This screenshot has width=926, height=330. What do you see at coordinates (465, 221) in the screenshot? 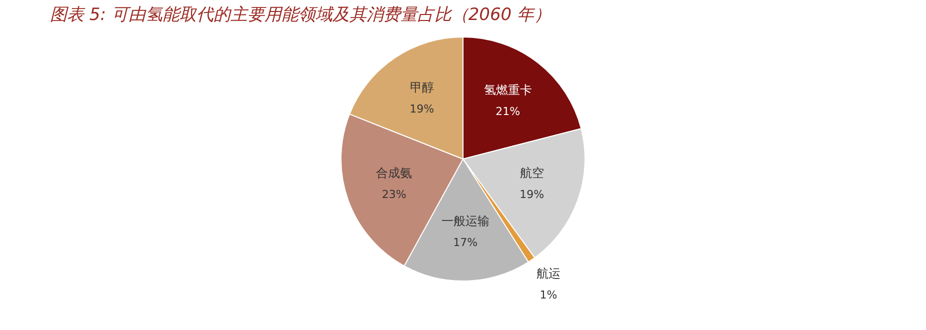
I see `slice-label: 一般运输` at bounding box center [465, 221].